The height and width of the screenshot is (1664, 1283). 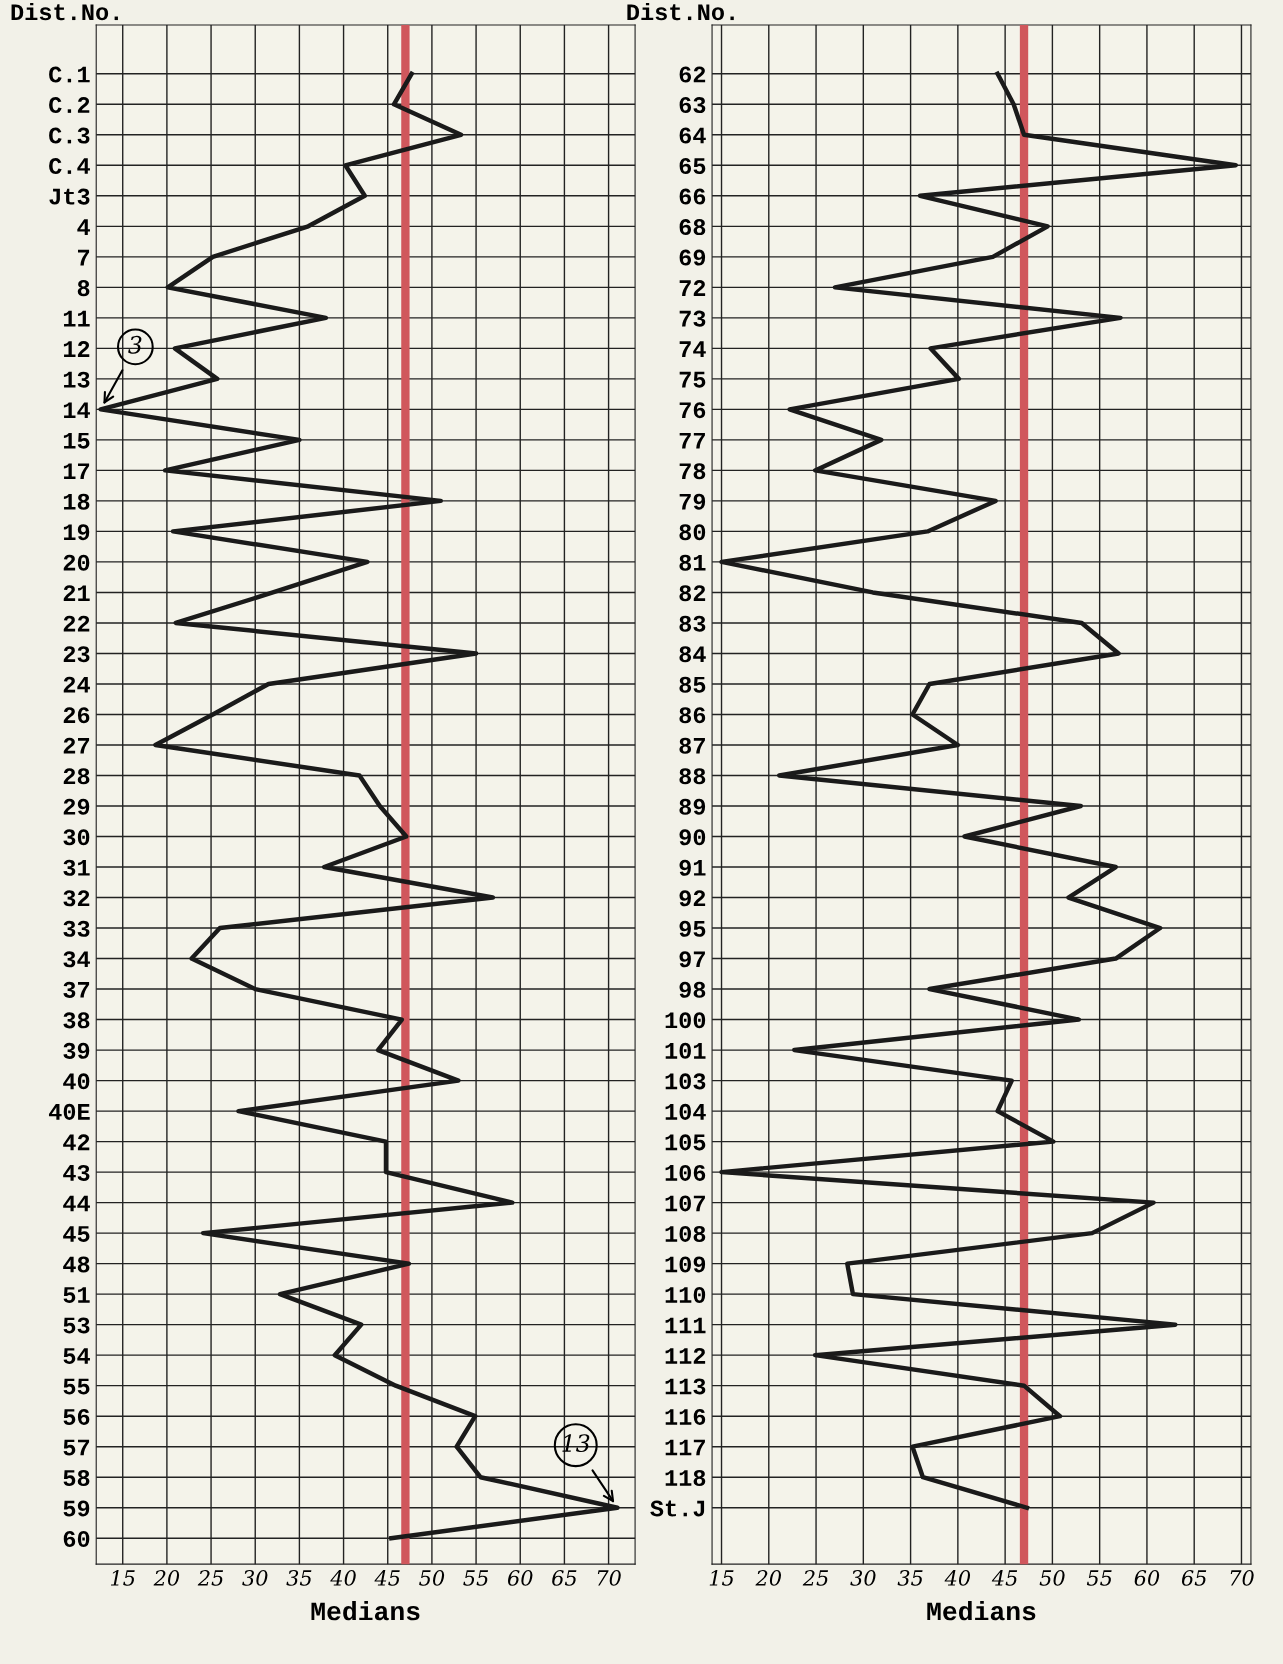 What do you see at coordinates (692, 776) in the screenshot?
I see `y-tick-label: 88` at bounding box center [692, 776].